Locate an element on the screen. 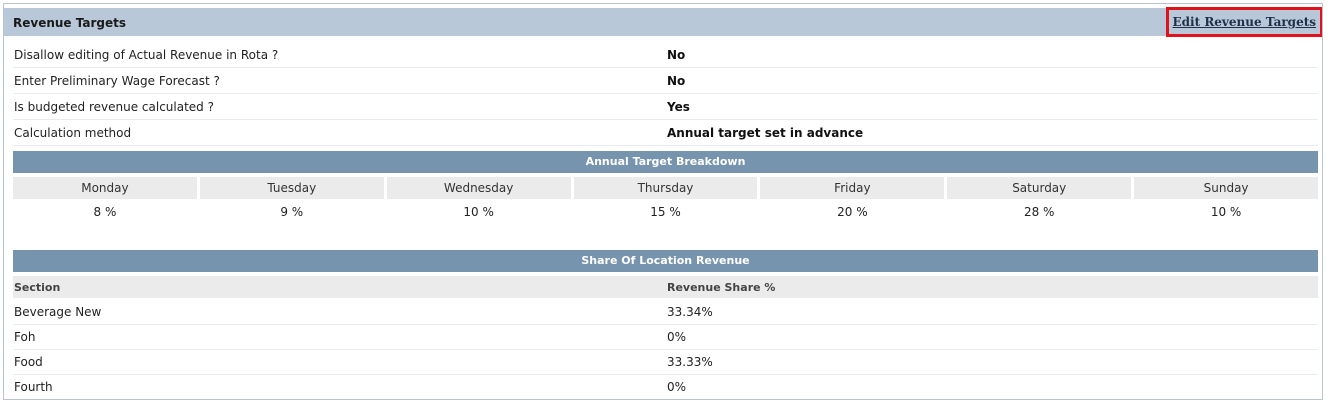  setting-label: Calculation method is located at coordinates (73, 133).